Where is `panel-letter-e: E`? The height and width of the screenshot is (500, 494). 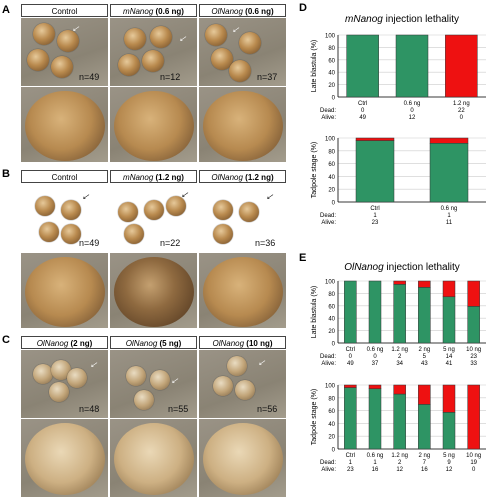
panel-letter-e: E is located at coordinates (303, 258).